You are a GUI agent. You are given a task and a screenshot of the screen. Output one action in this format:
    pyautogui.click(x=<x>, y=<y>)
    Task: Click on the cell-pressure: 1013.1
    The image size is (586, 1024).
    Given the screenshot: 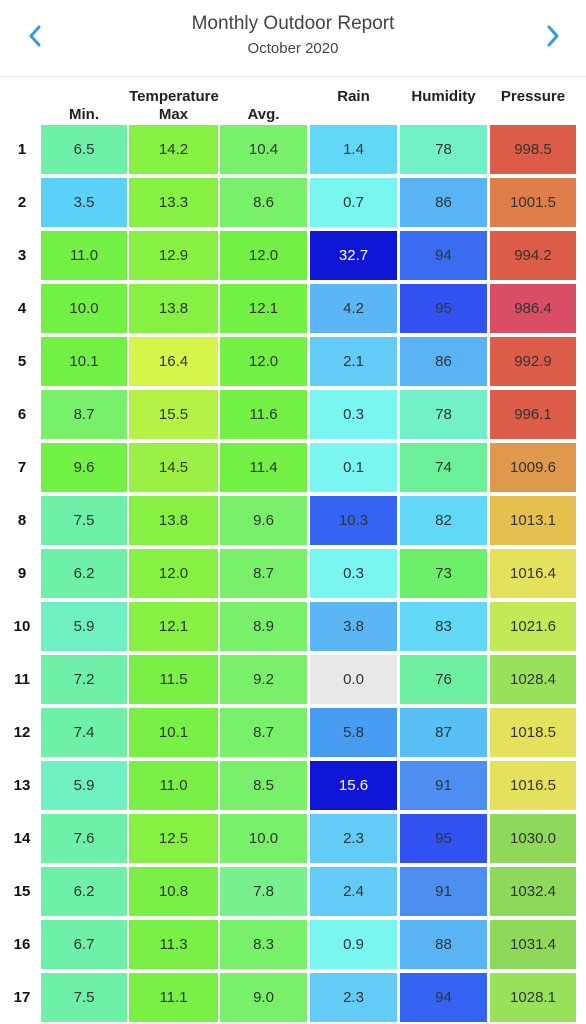 What is the action you would take?
    pyautogui.click(x=533, y=520)
    